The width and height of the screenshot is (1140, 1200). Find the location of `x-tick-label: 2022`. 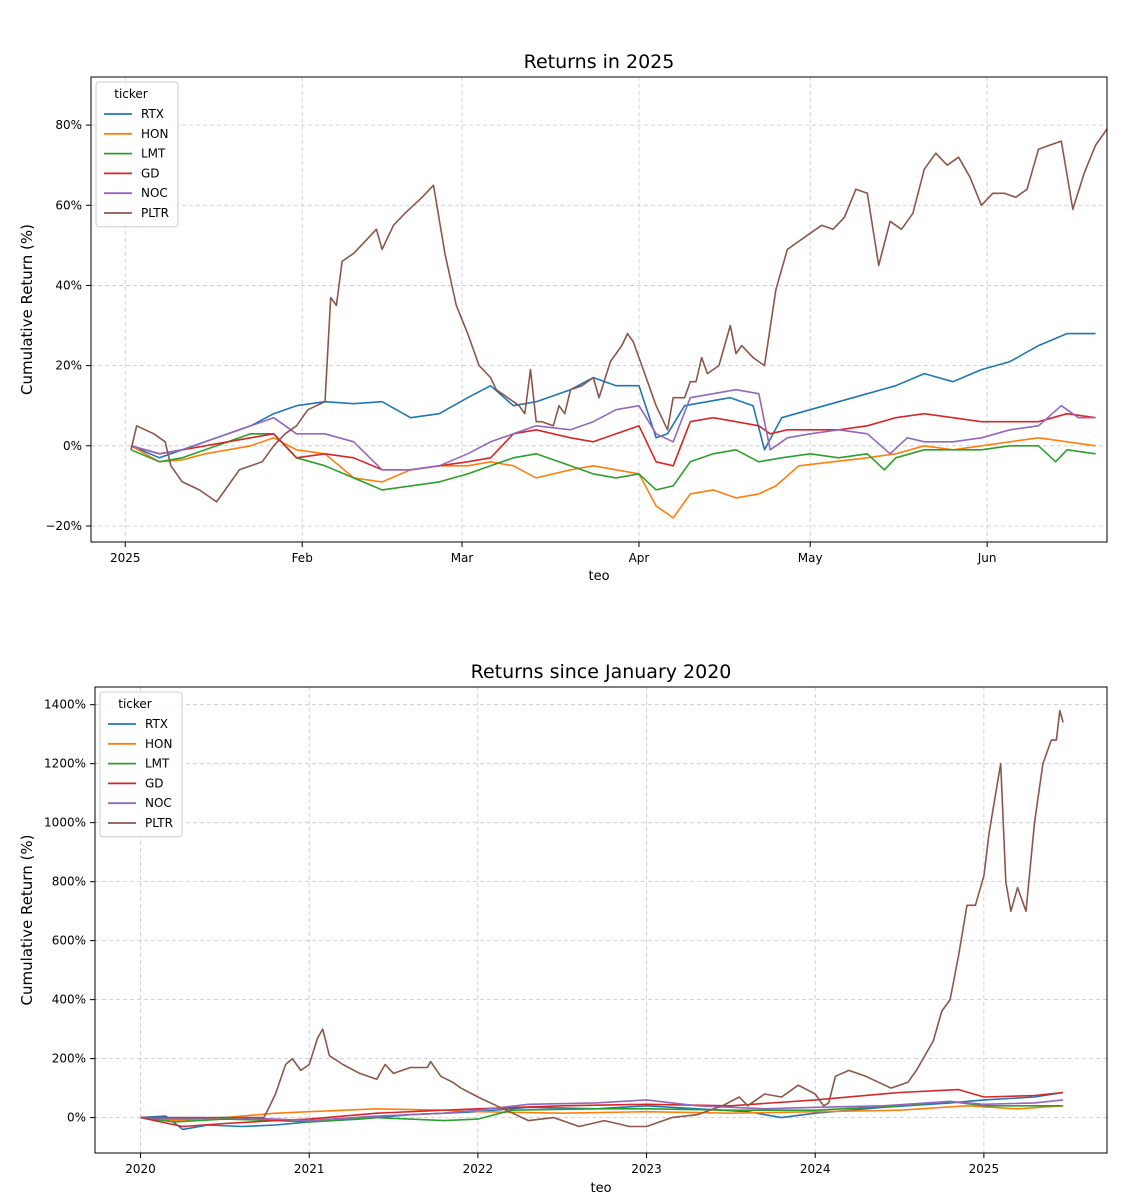

x-tick-label: 2022 is located at coordinates (478, 1169).